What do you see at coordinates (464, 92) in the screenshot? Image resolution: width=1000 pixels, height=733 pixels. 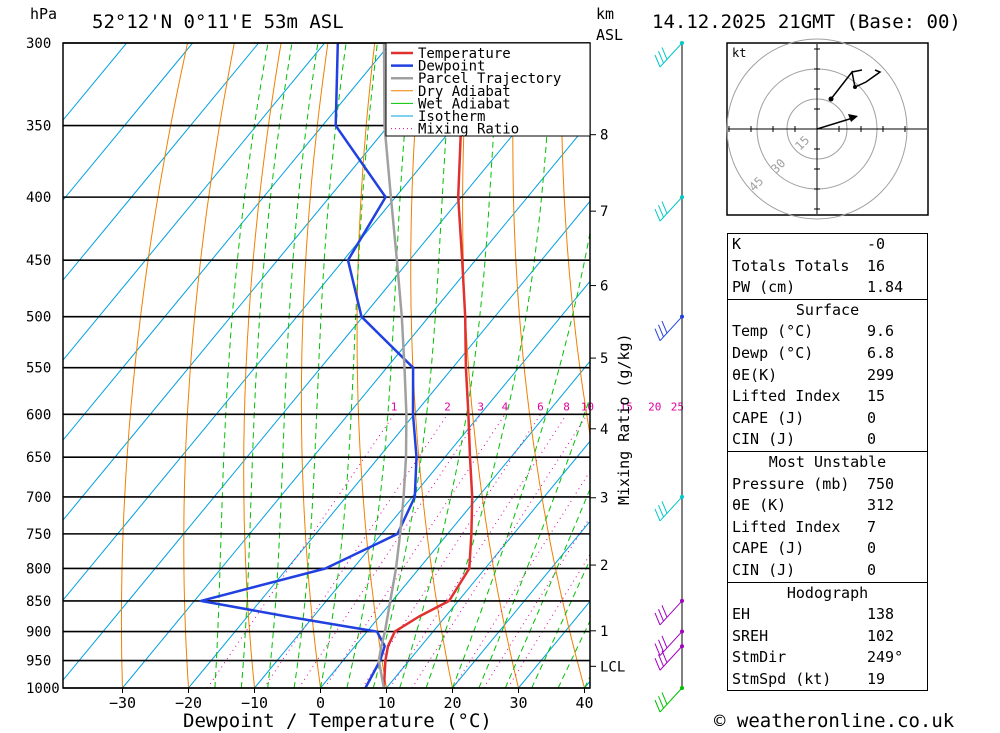 I see `legend-label: Dry Adiabat` at bounding box center [464, 92].